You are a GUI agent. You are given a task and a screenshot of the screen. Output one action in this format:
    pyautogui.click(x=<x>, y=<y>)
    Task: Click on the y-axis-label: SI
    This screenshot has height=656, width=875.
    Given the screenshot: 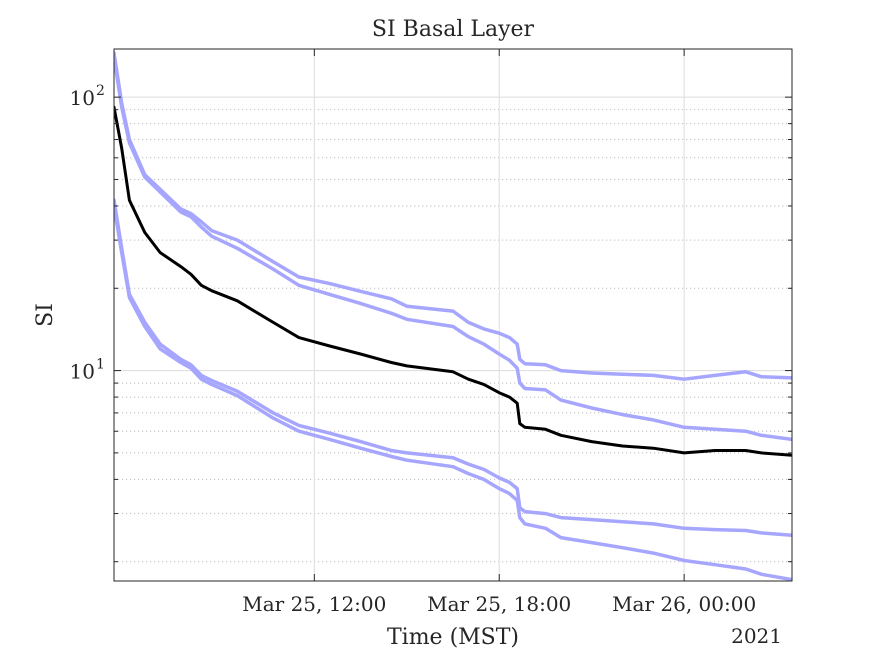 What is the action you would take?
    pyautogui.click(x=45, y=315)
    